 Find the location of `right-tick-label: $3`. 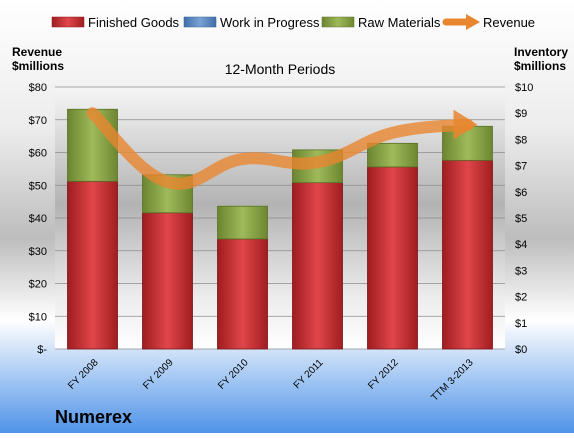

right-tick-label: $3 is located at coordinates (521, 271).